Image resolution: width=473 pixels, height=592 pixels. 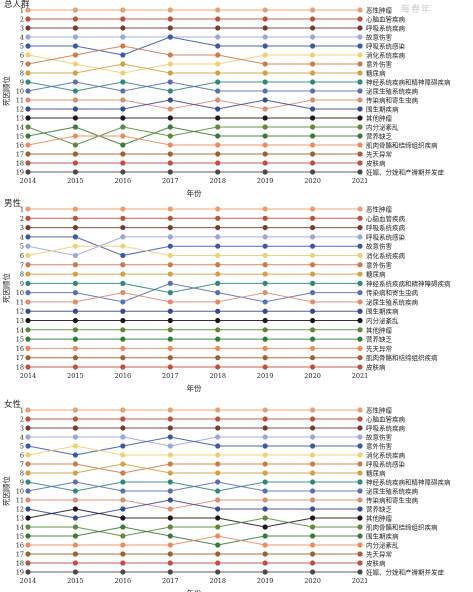 What do you see at coordinates (402, 357) in the screenshot?
I see `series-label: 肌肉骨骼和结缔组织疾病` at bounding box center [402, 357].